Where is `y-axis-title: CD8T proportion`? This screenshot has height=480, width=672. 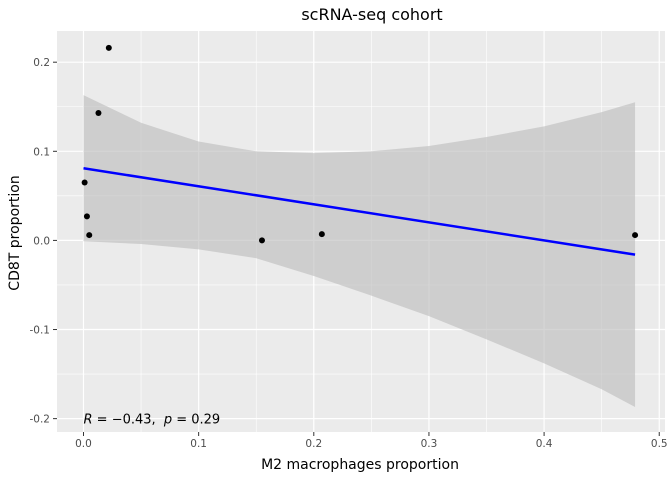
y-axis-title: CD8T proportion is located at coordinates (15, 232).